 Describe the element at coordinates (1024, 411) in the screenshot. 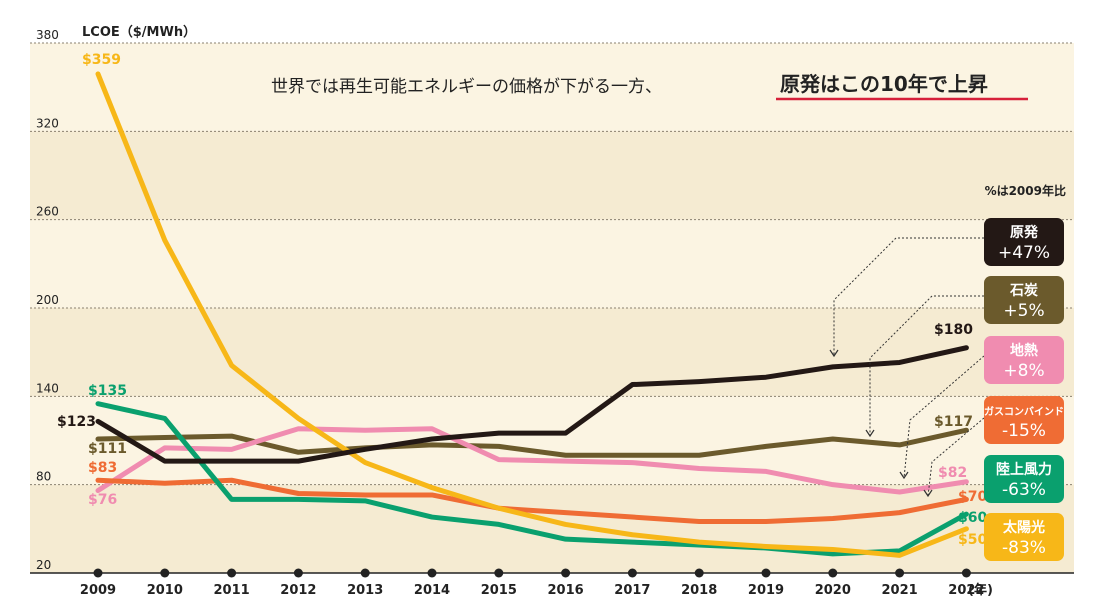

I see `legend-name: ガスコンバインド` at that location.